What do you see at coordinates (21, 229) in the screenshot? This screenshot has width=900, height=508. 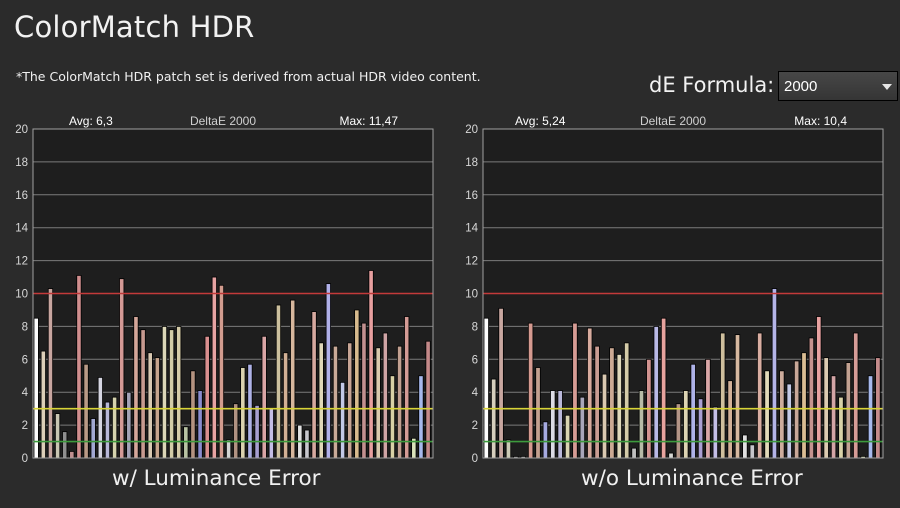 I see `y-tick-label: 14` at bounding box center [21, 229].